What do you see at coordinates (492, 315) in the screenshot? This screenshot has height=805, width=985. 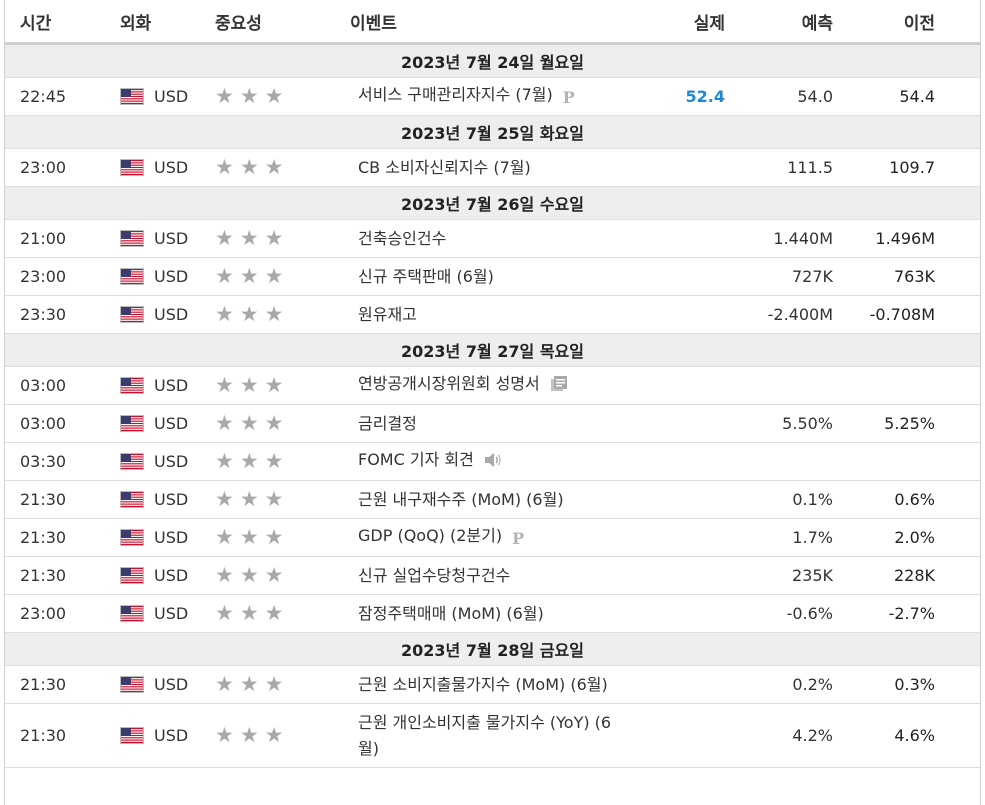 I see `event-row: 23:30 USD ★ ★ ★ 원유재고 -2.400M -0.708M` at bounding box center [492, 315].